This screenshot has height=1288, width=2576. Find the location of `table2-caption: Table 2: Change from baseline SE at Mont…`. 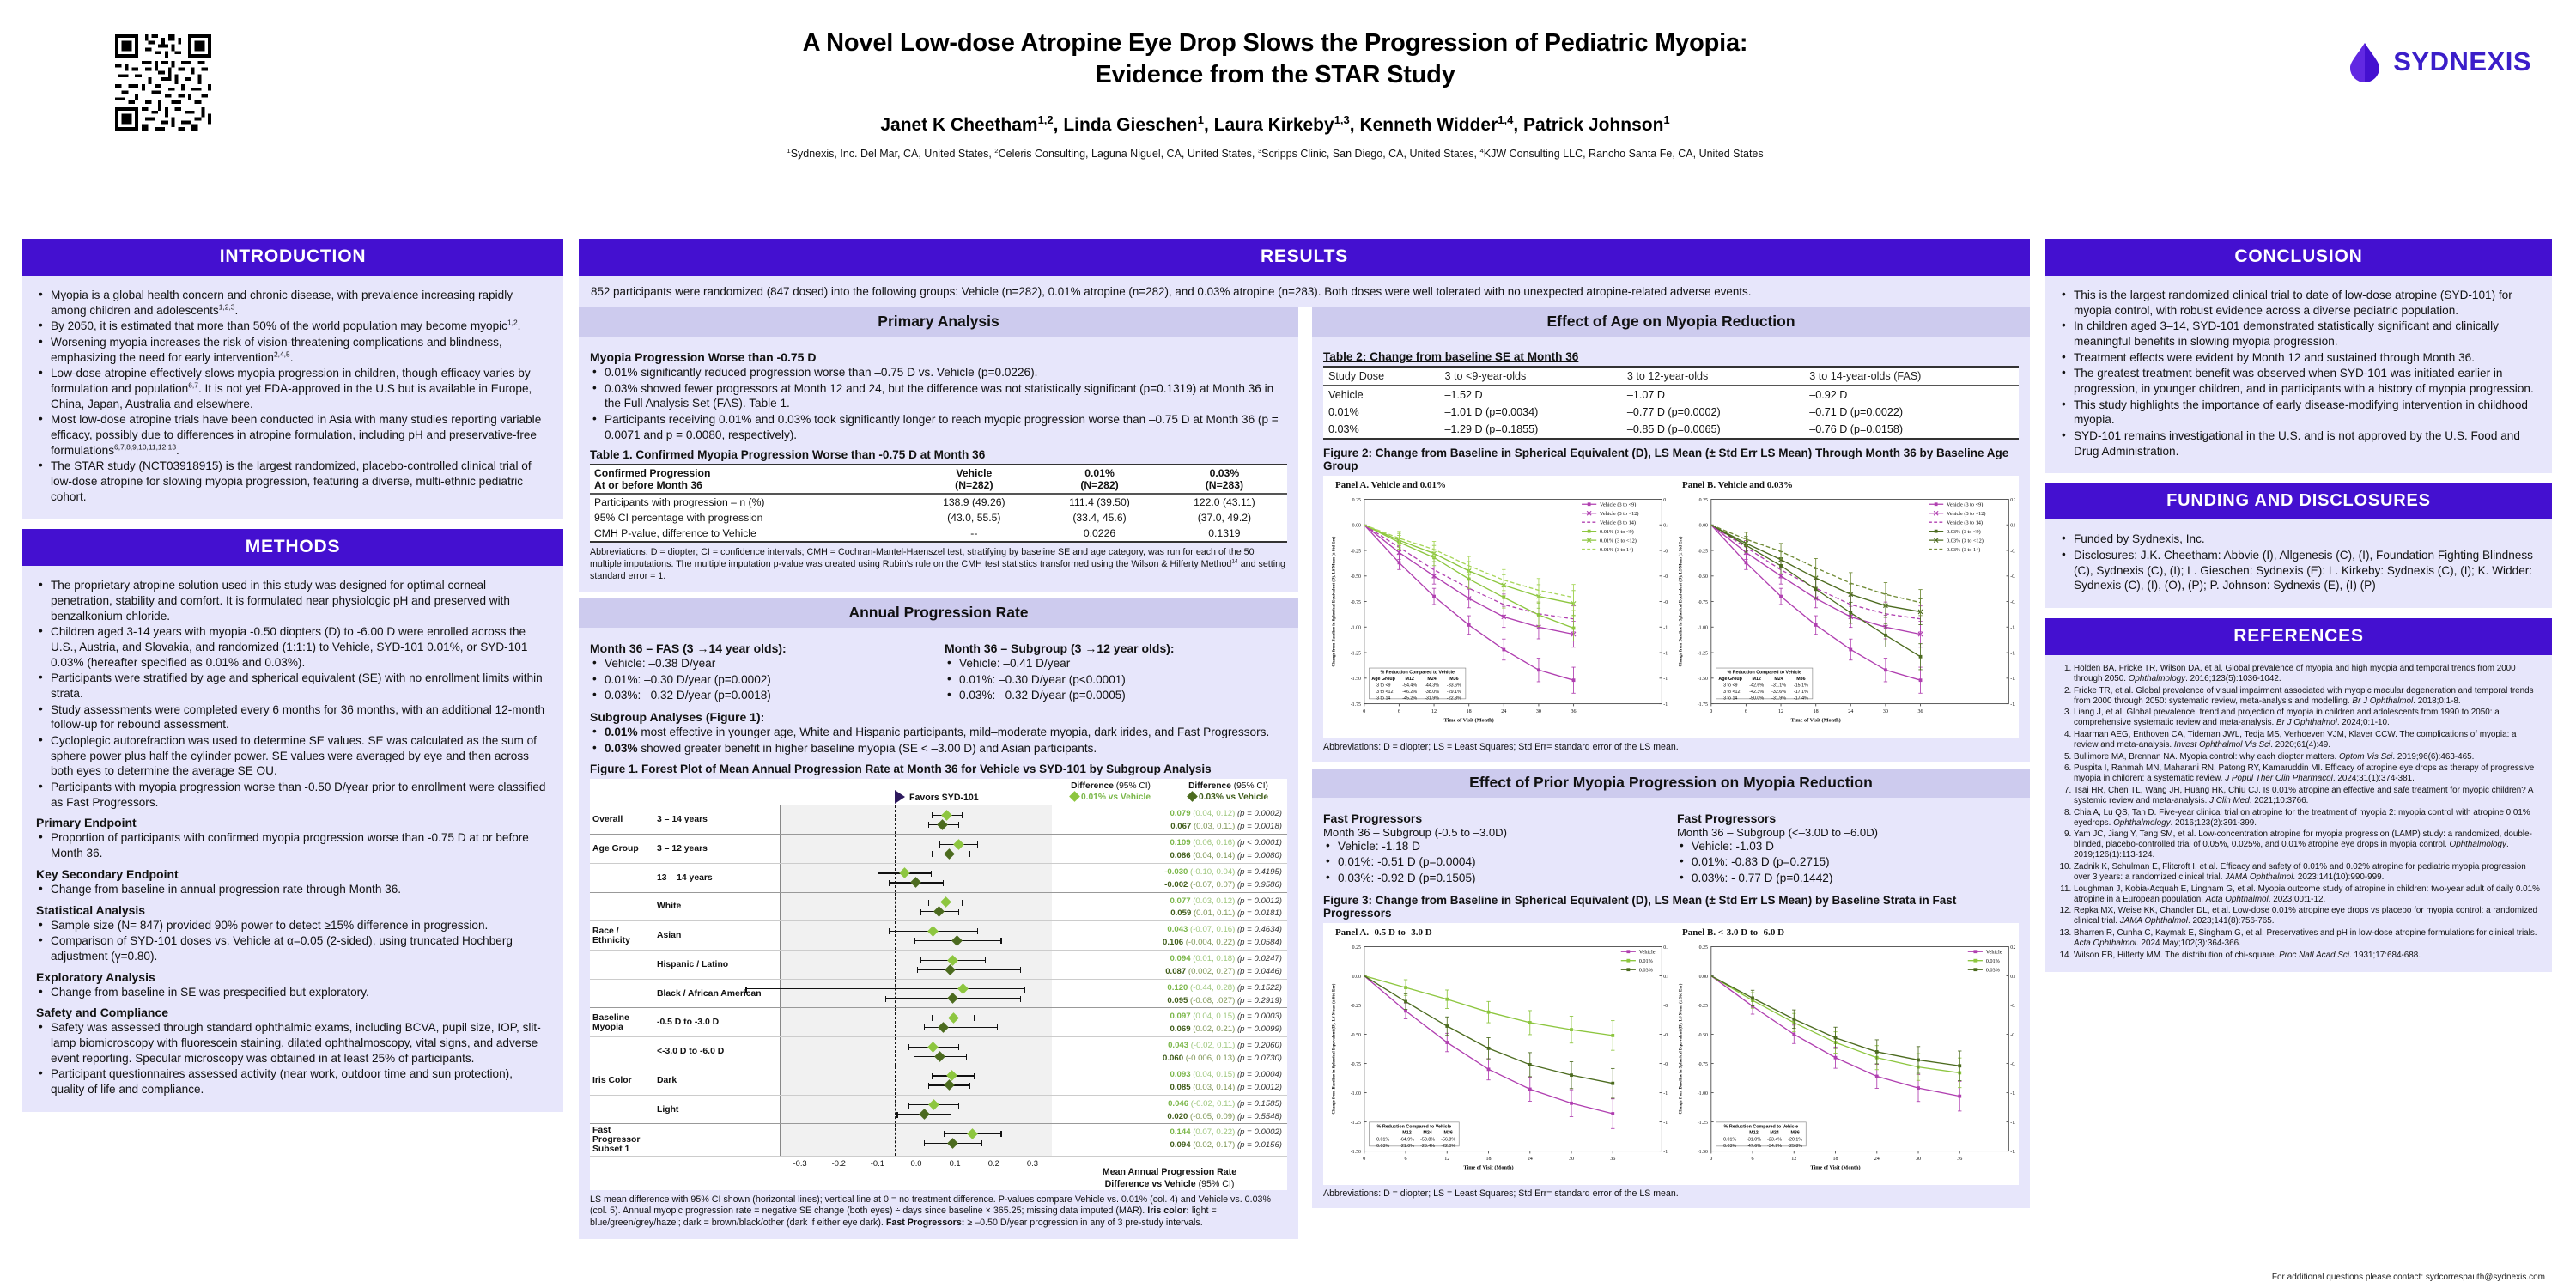

table2-caption: Table 2: Change from baseline SE at Mont… is located at coordinates (1451, 356).